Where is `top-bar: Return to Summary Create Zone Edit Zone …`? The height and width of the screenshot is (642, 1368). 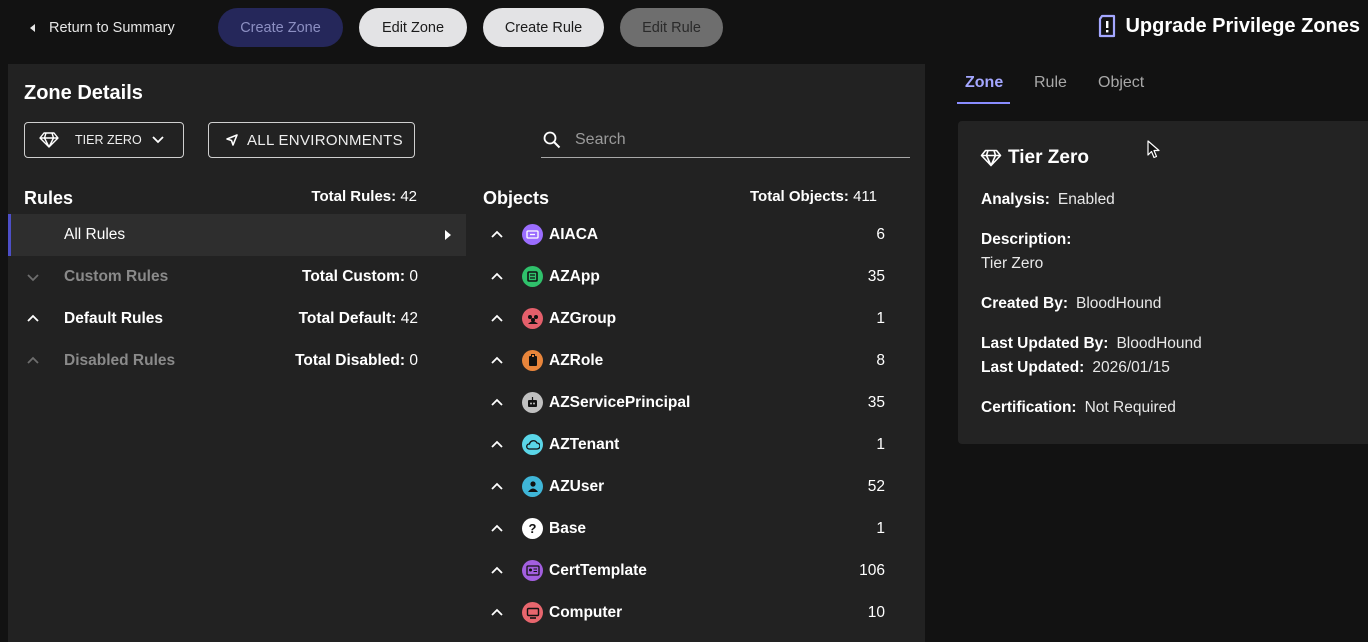
top-bar: Return to Summary Create Zone Edit Zone … is located at coordinates (684, 28).